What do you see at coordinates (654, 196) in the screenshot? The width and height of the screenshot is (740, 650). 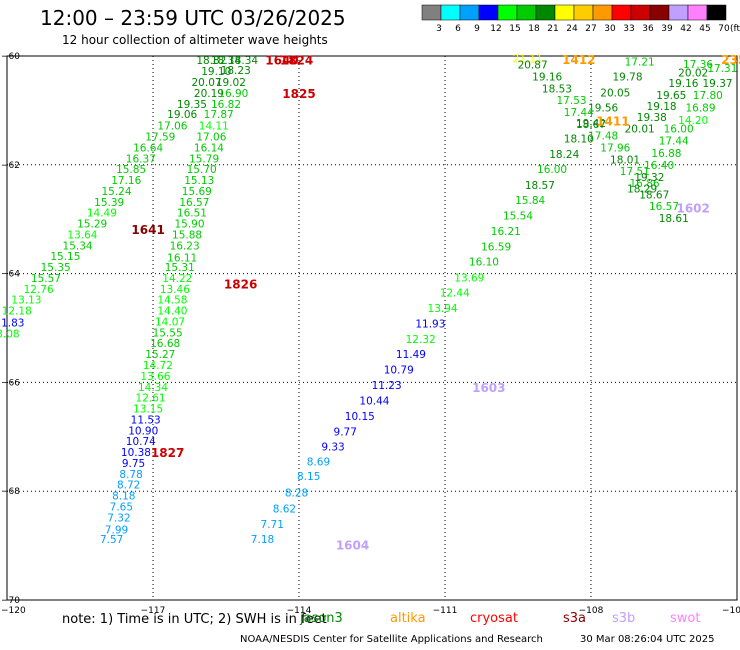 I see `swh-value: 18.67` at bounding box center [654, 196].